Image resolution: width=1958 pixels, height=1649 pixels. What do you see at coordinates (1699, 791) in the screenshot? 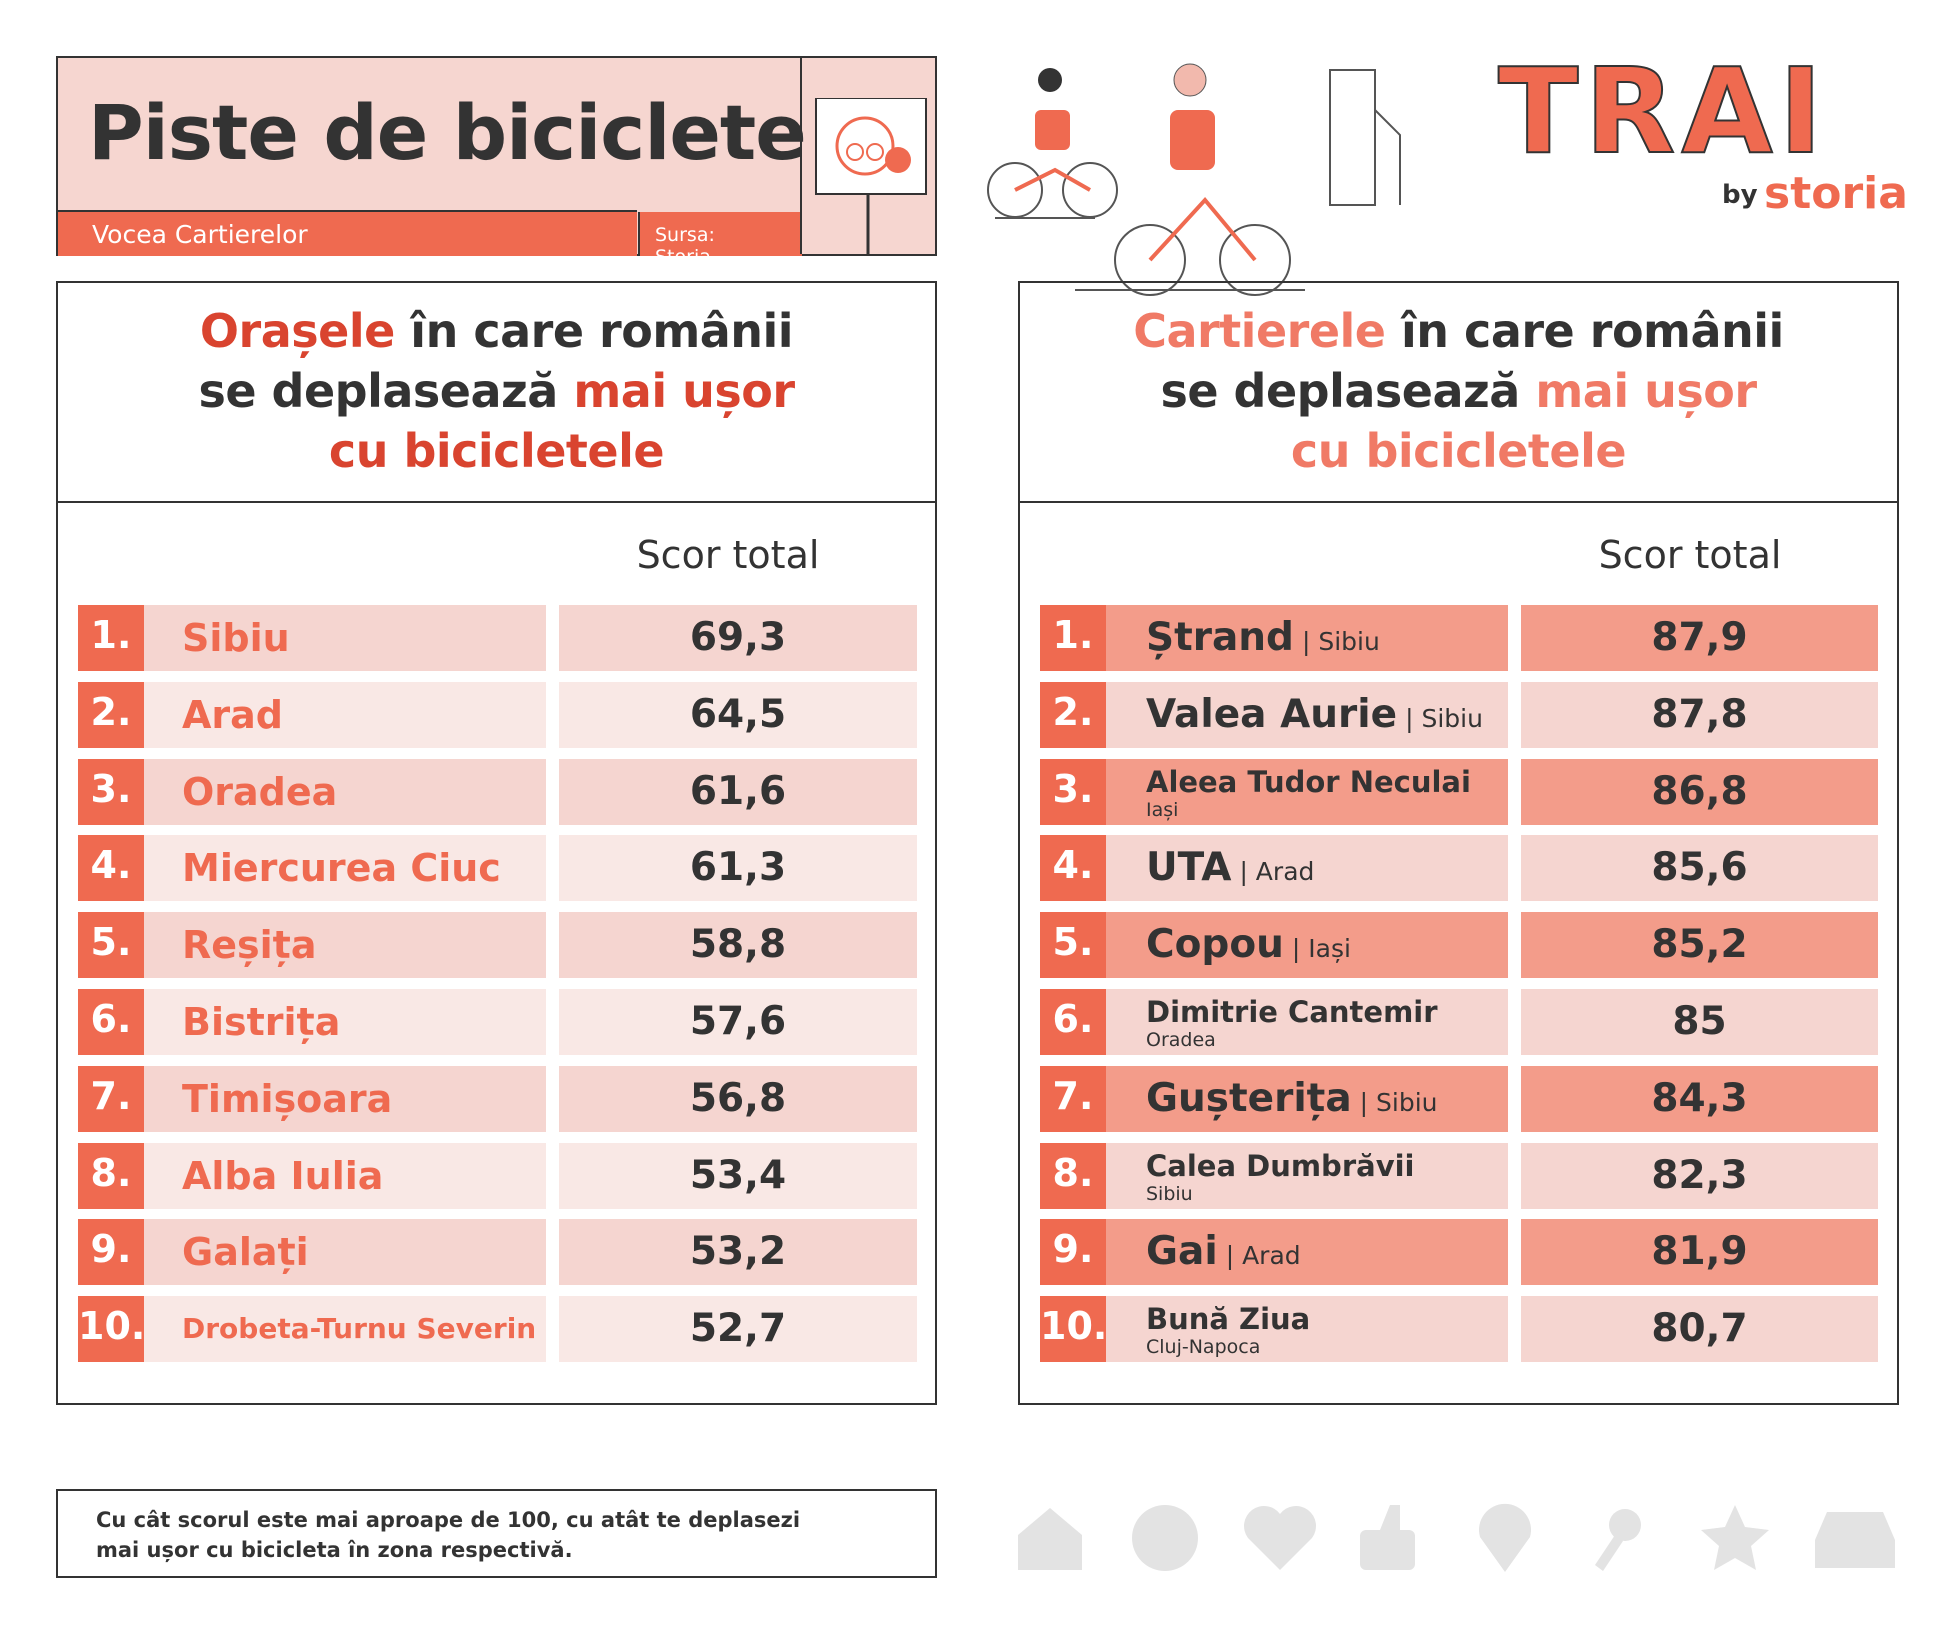
I see `score-cell: 86,8` at bounding box center [1699, 791].